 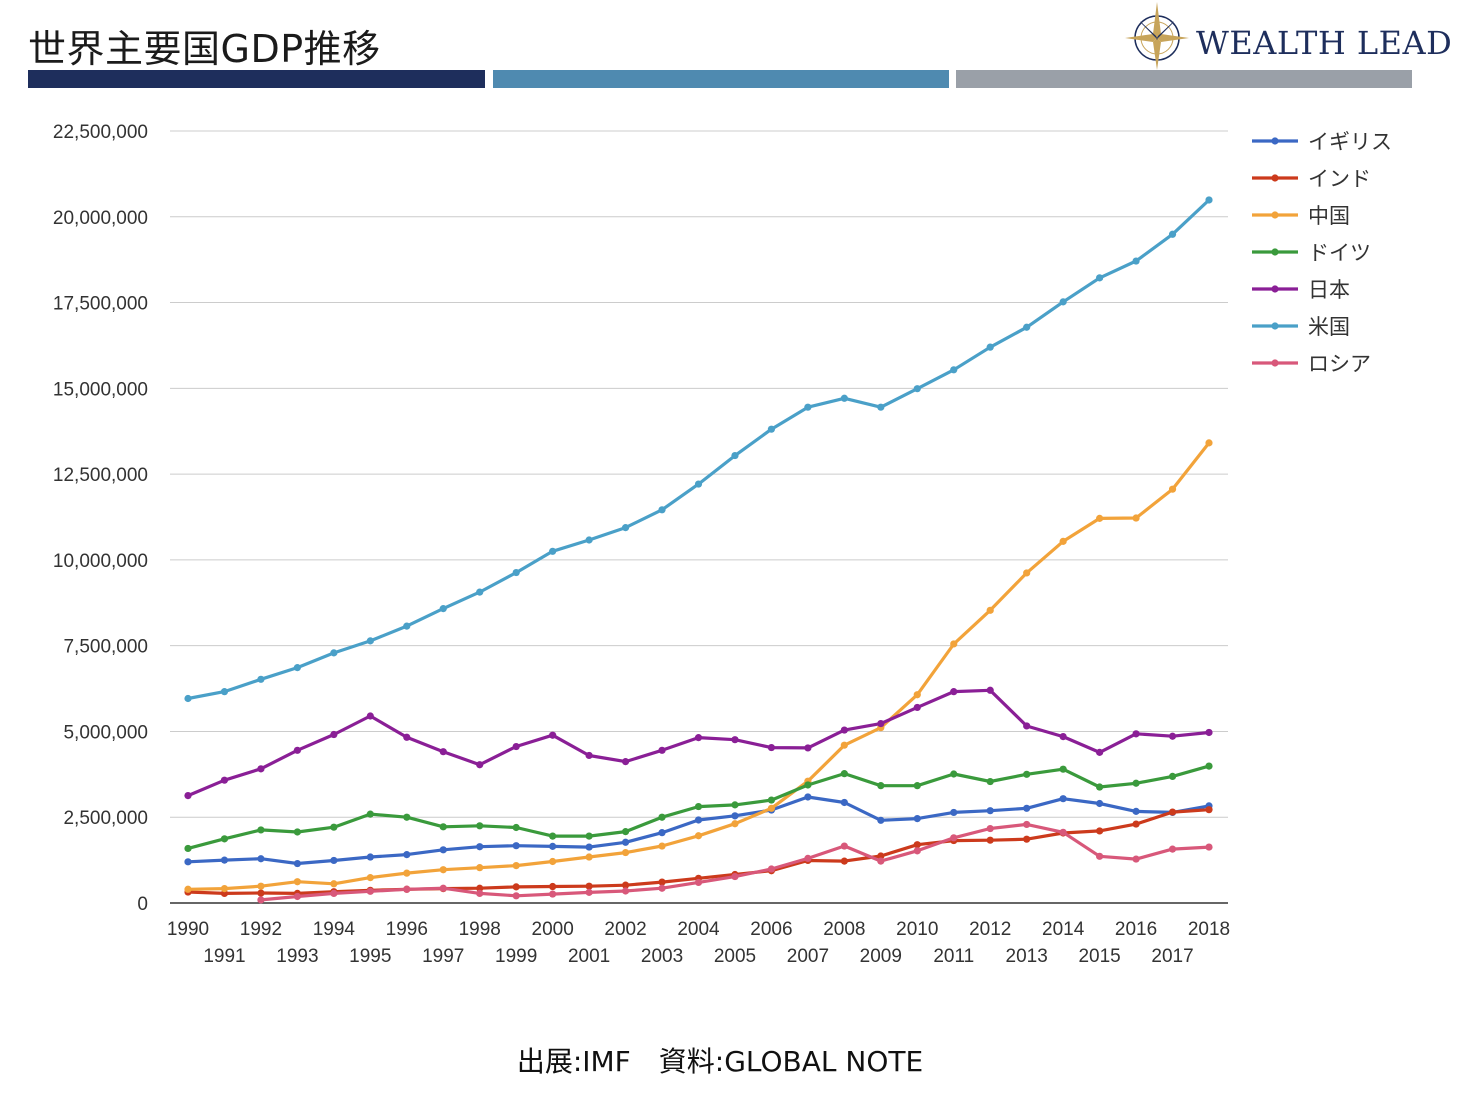 What do you see at coordinates (625, 929) in the screenshot?
I see `x-tick-label: 2002` at bounding box center [625, 929].